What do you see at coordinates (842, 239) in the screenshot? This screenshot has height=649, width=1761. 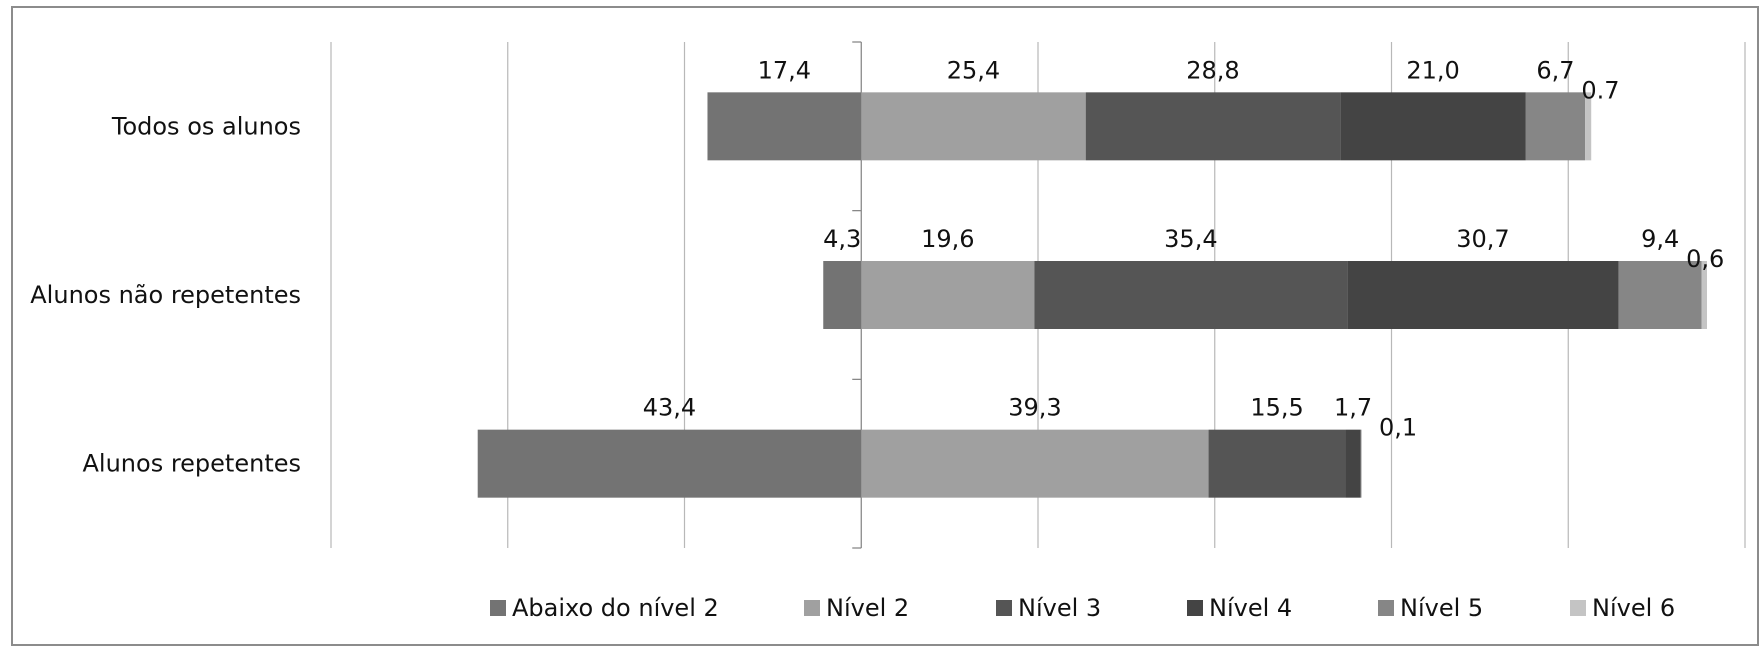 I see `data-label: 4,3` at bounding box center [842, 239].